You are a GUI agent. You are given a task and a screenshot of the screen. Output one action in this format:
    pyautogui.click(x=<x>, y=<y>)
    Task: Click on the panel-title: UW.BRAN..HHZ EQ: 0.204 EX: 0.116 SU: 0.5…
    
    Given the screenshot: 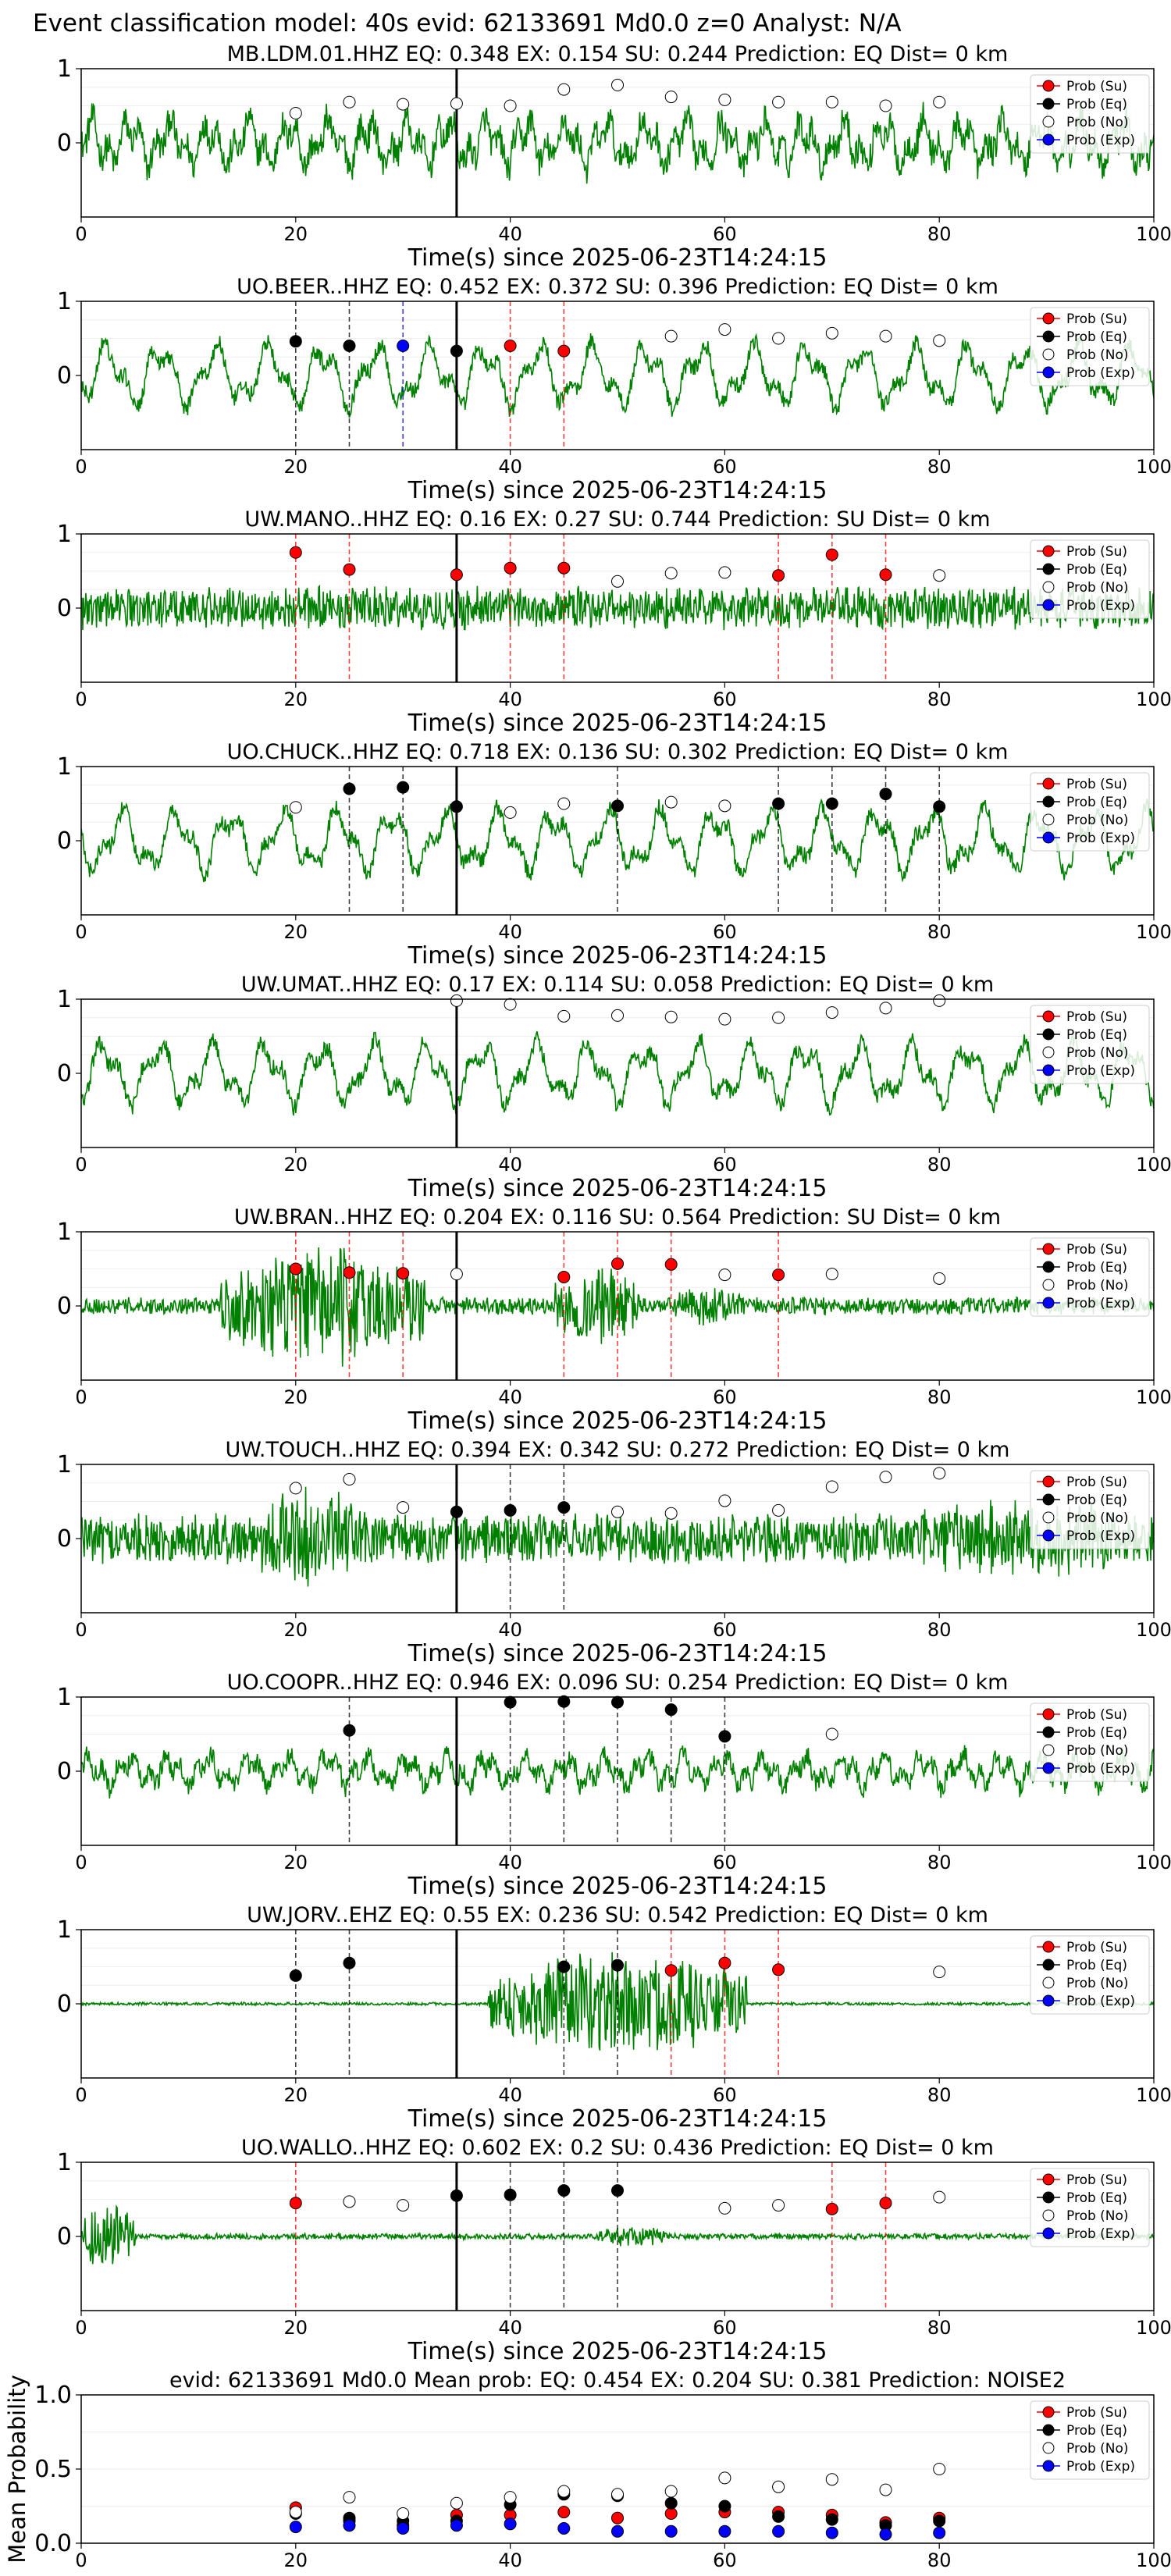 What is the action you would take?
    pyautogui.click(x=617, y=1217)
    